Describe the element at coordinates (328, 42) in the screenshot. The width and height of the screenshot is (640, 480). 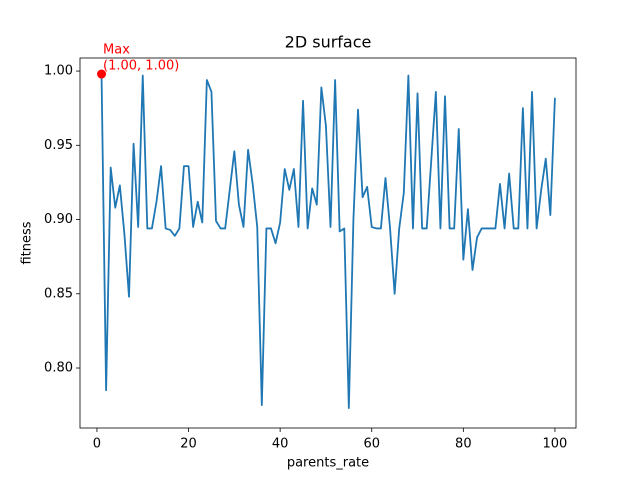
I see `chart-title: 2D surface` at that location.